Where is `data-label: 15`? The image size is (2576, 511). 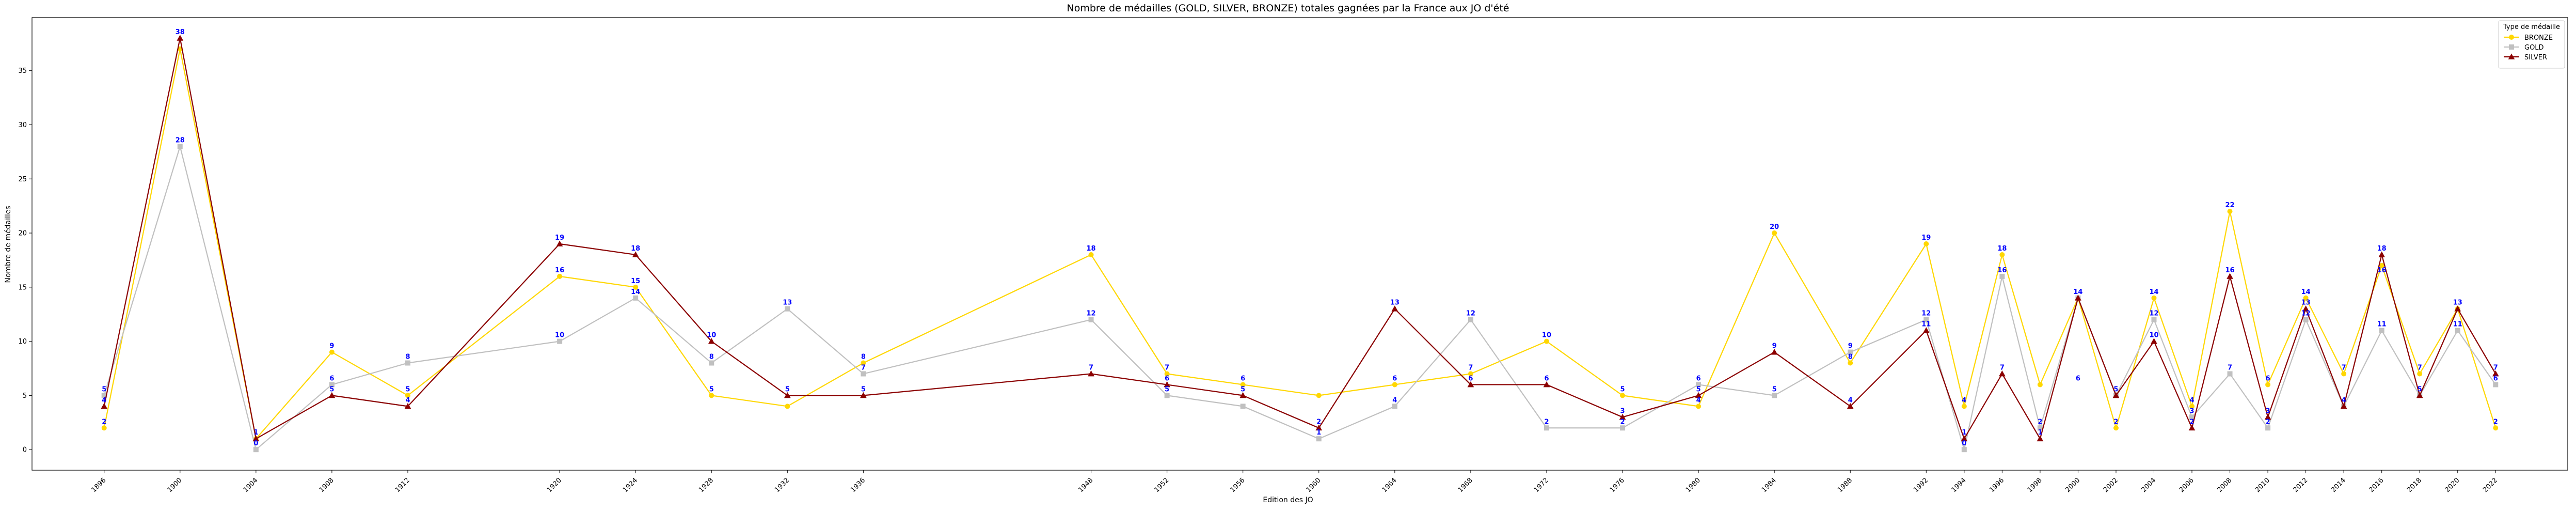
data-label: 15 is located at coordinates (635, 281).